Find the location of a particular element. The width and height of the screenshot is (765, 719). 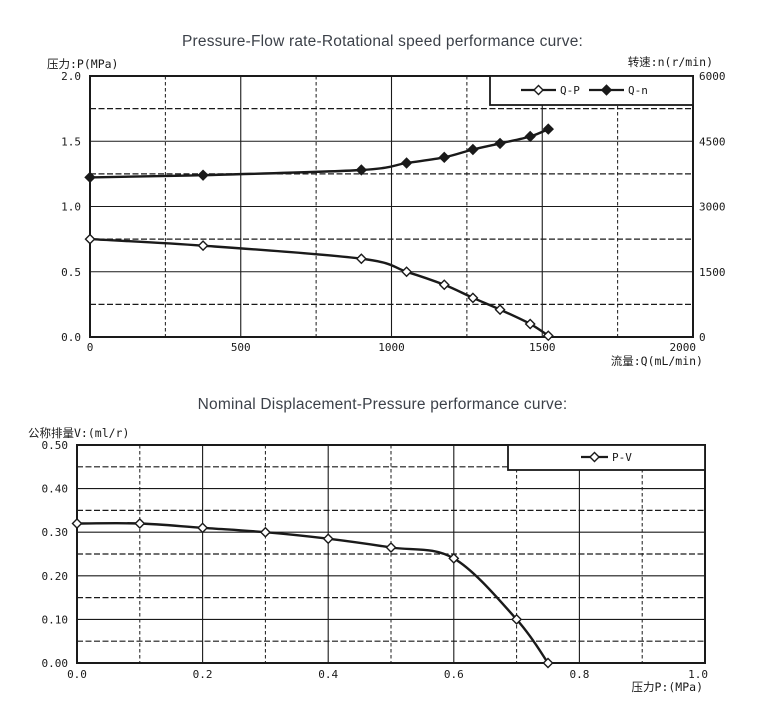

y-left-tick-label: 0.00 is located at coordinates (55, 663).